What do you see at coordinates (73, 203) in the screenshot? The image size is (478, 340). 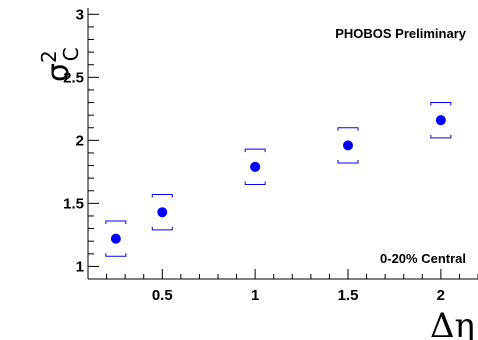 I see `y-tick-label: 1.5` at bounding box center [73, 203].